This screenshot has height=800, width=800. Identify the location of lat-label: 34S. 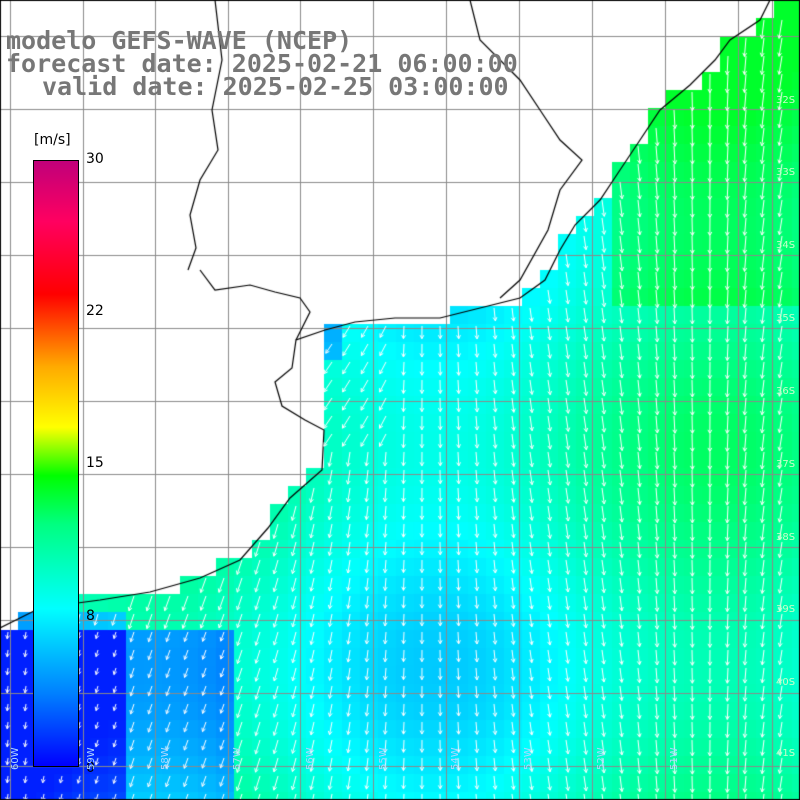
(786, 245).